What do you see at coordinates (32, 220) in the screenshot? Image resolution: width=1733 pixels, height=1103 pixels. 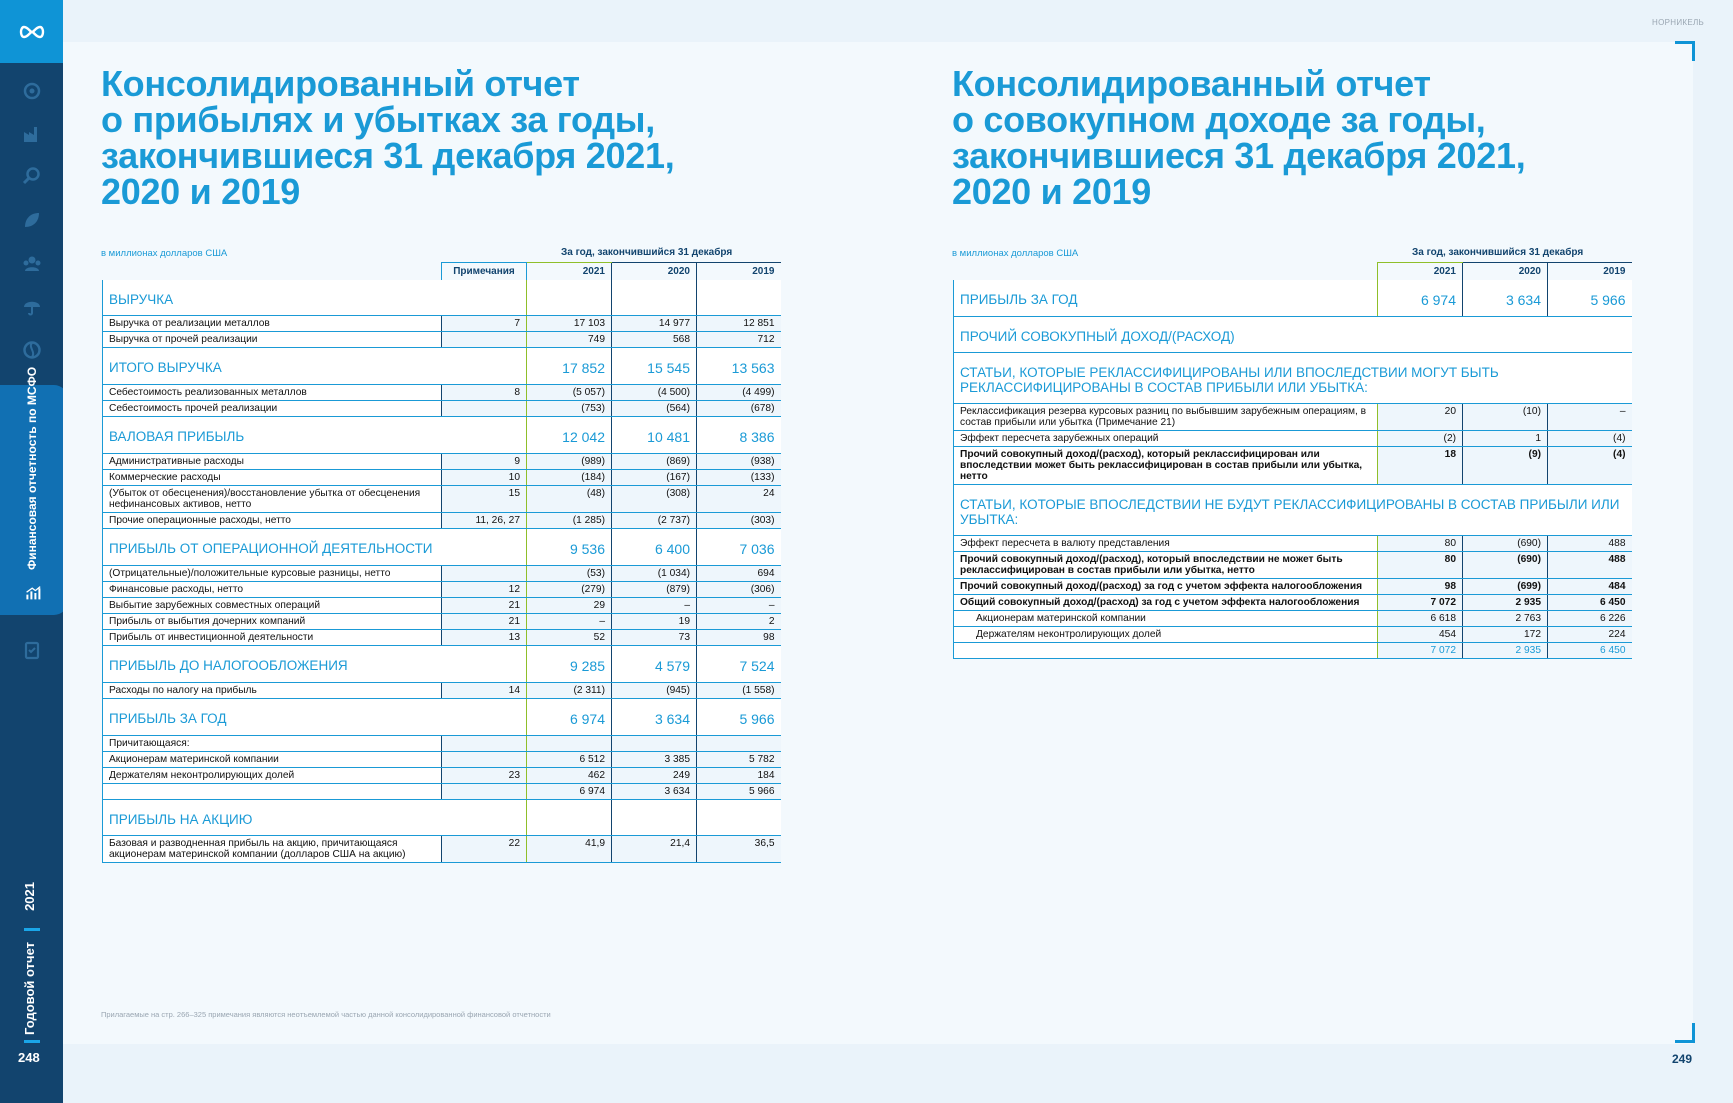 I see `leaf-icon` at bounding box center [32, 220].